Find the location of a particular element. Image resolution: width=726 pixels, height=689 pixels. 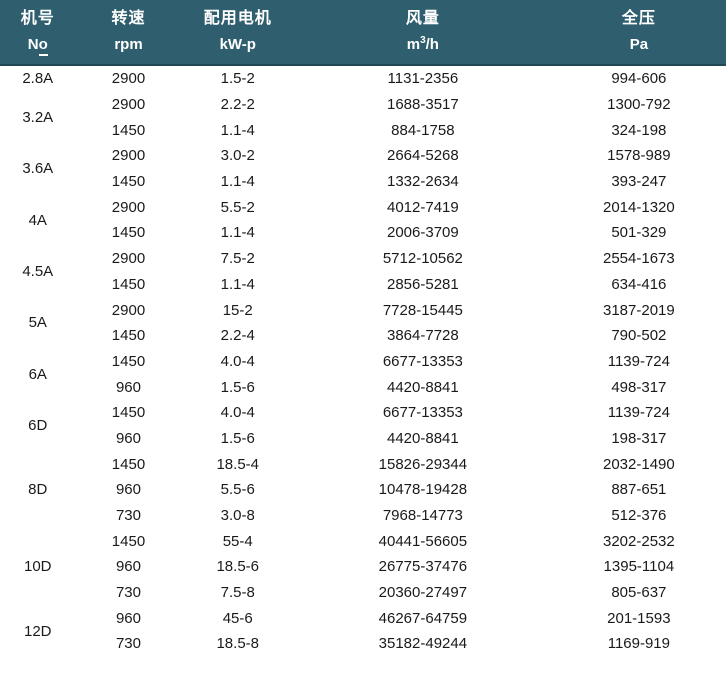

col-header-speed-label: 转速 is located at coordinates (128, 18).